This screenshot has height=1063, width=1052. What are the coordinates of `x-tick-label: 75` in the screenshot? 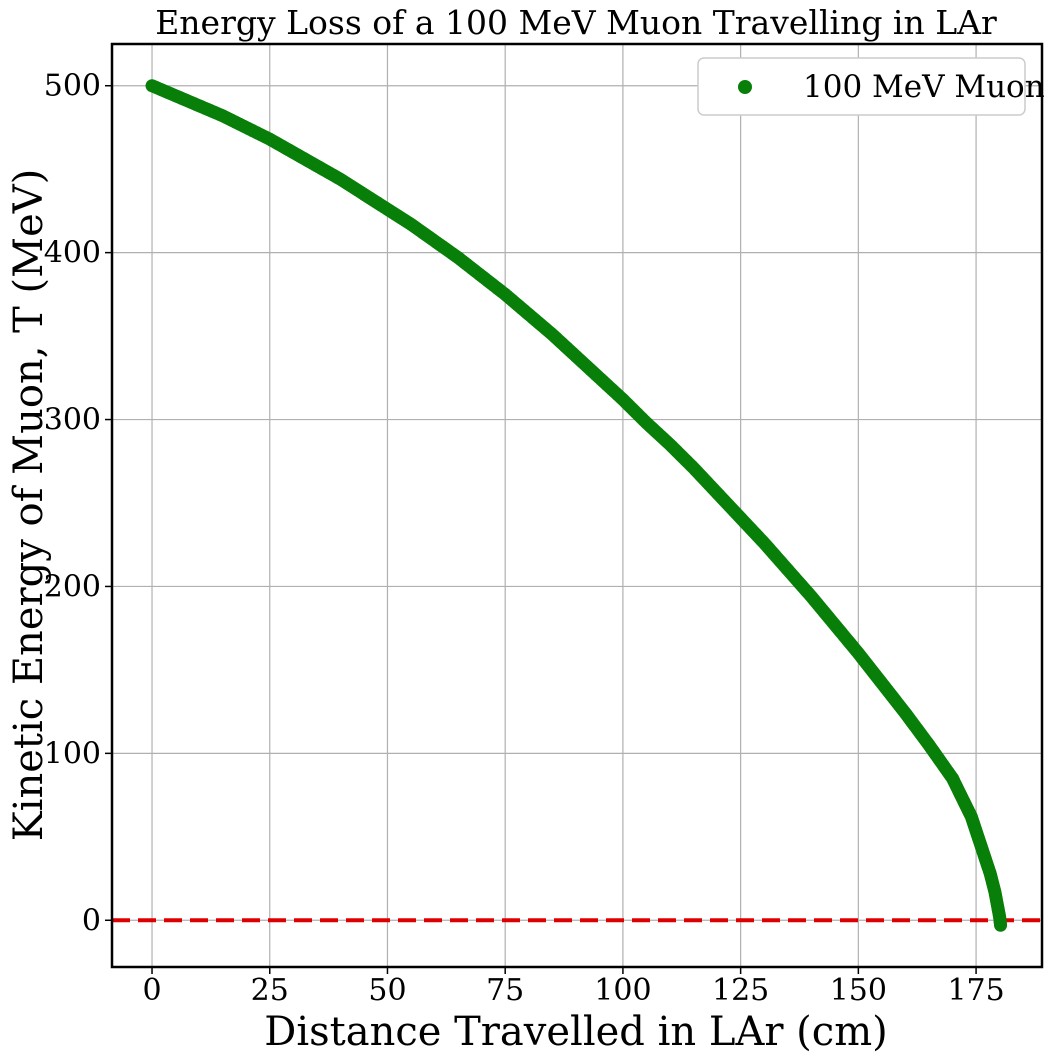 It's located at (505, 990).